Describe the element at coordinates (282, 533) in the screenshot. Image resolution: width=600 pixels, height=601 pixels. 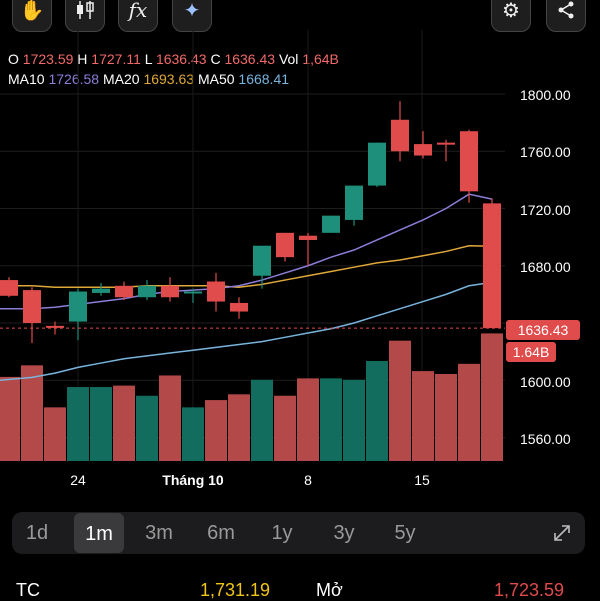
I see `timeframe-1y: 1y` at that location.